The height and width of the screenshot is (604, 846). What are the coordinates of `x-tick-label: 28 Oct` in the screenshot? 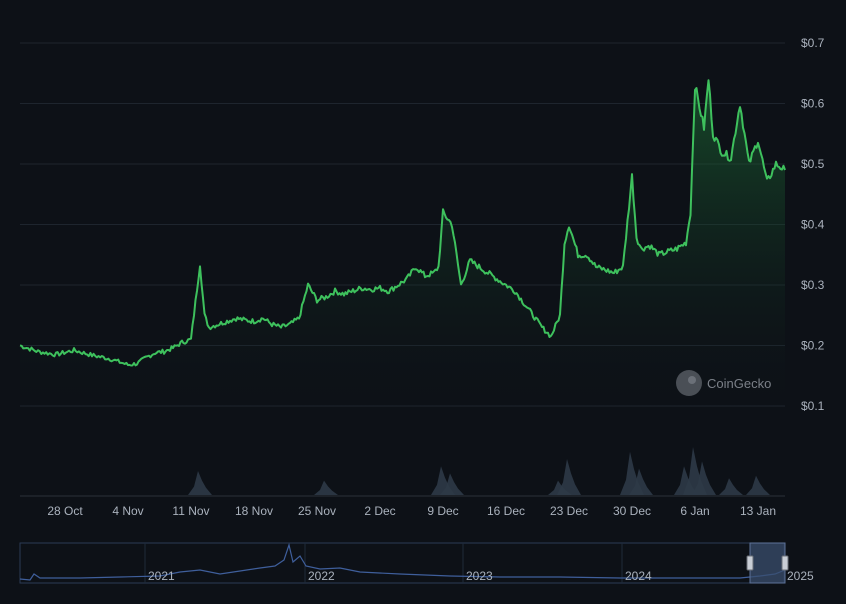 It's located at (65, 511).